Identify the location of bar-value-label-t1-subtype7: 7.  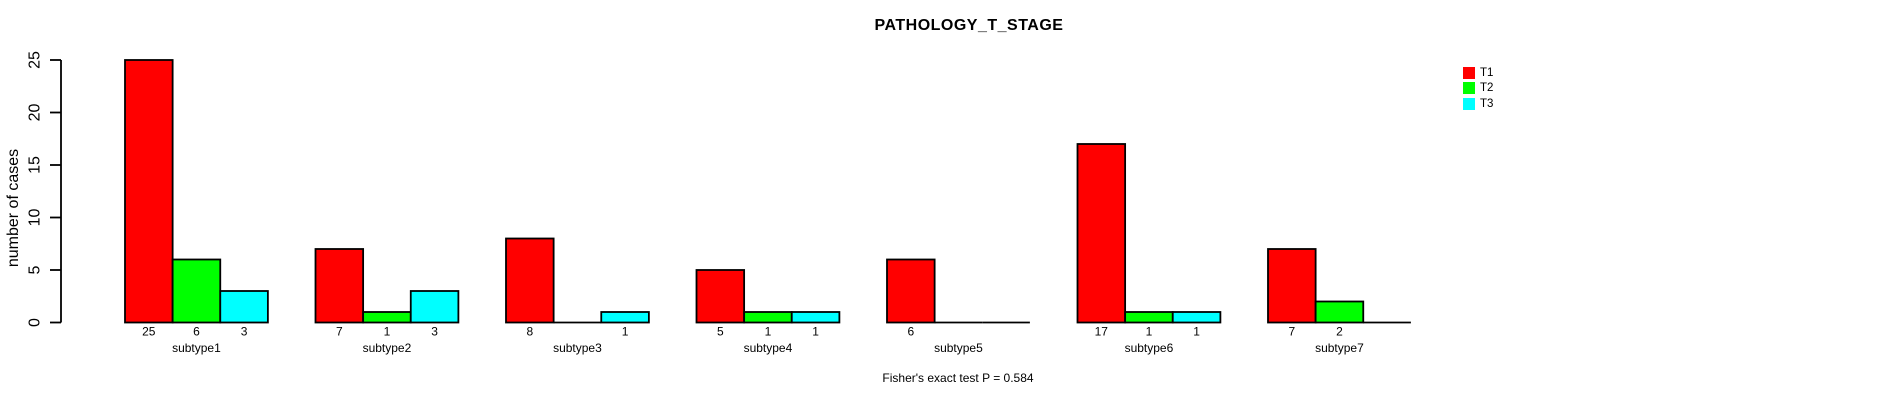
(1291, 332).